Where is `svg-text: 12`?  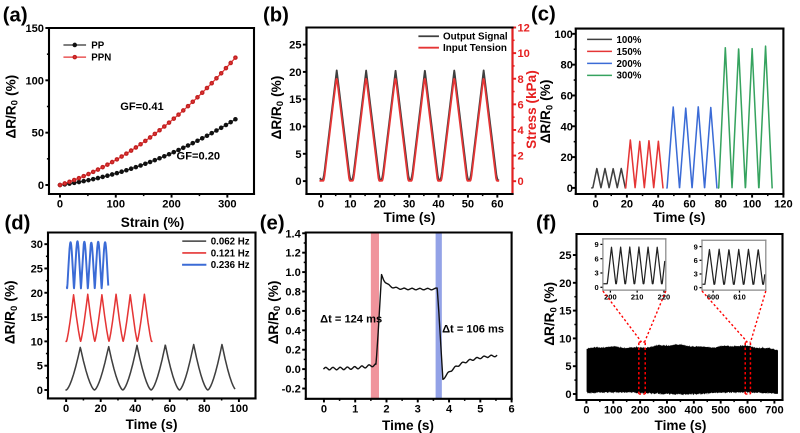
svg-text: 12 is located at coordinates (524, 29).